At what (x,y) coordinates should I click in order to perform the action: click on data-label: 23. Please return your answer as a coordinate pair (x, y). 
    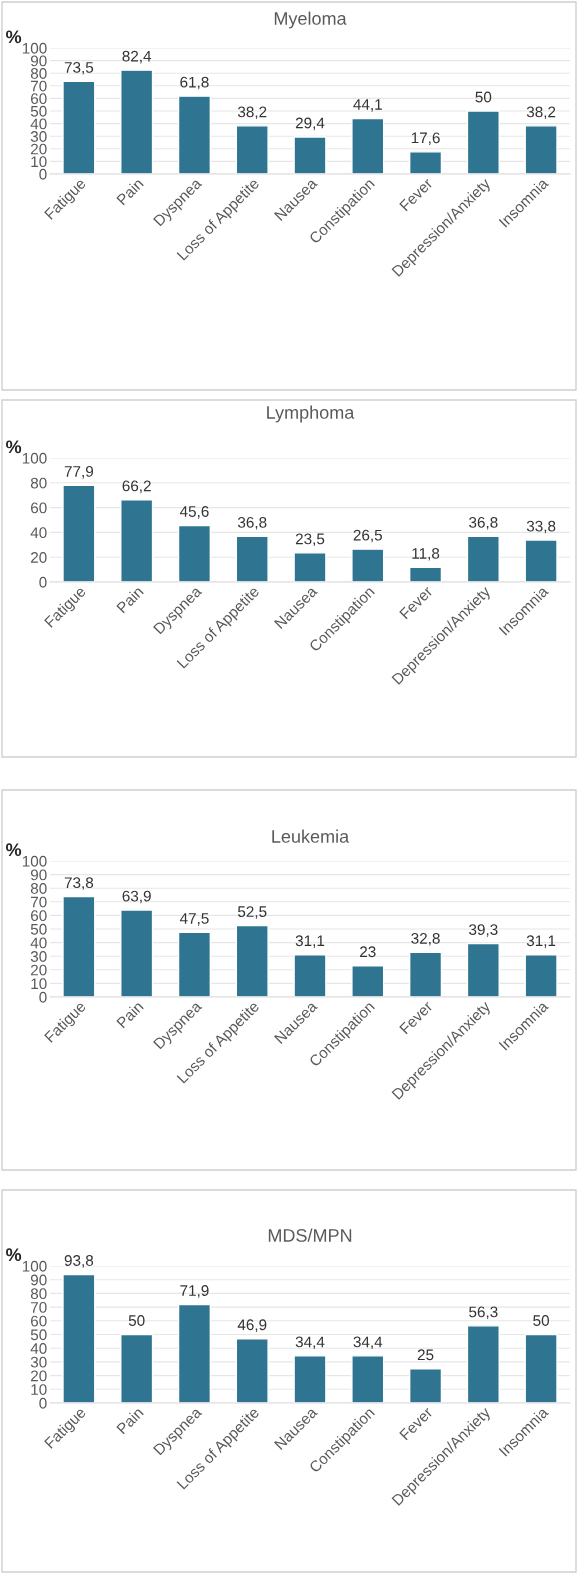
    Looking at the image, I should click on (368, 952).